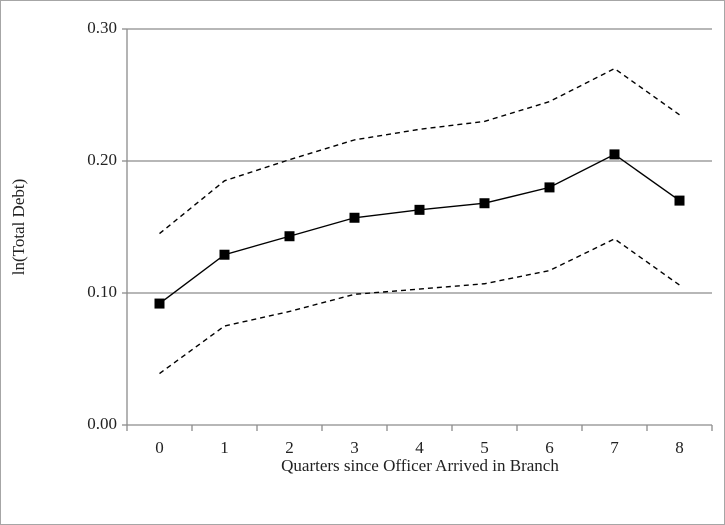 The image size is (725, 525). What do you see at coordinates (354, 447) in the screenshot?
I see `x-tick-label: 3` at bounding box center [354, 447].